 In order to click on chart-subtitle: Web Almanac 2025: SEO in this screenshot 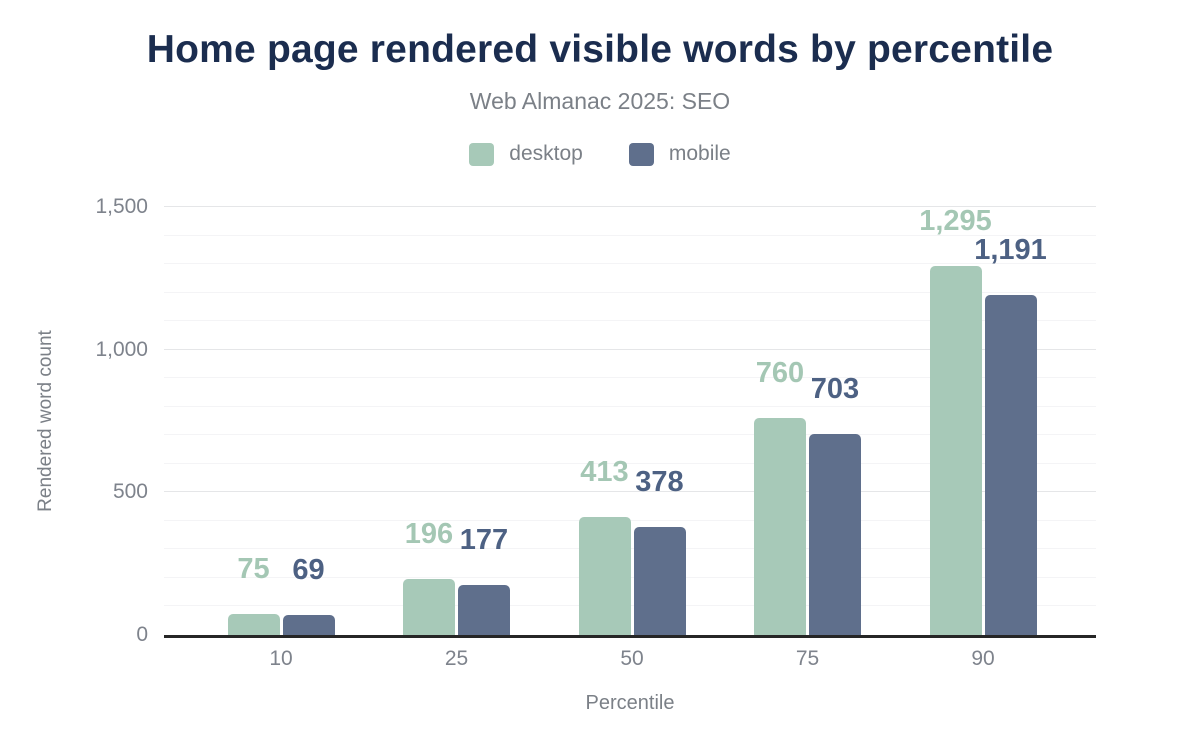, I will do `click(600, 101)`.